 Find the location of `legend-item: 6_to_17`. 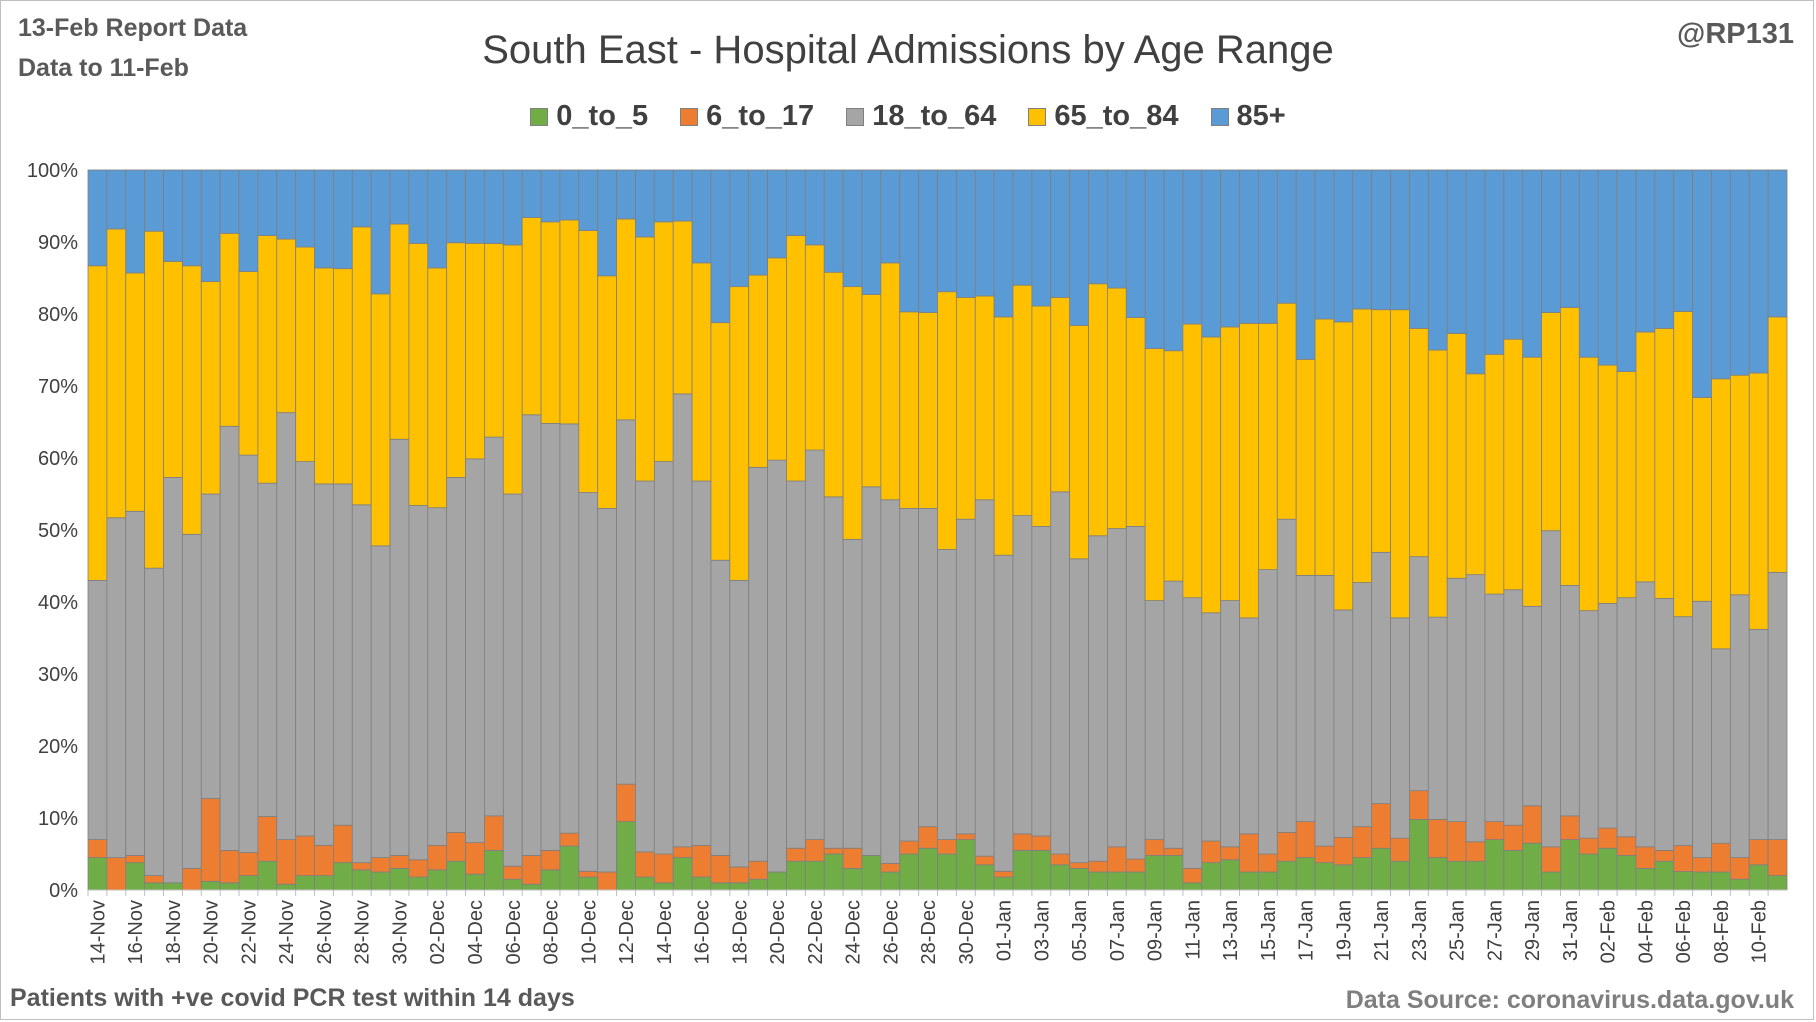

legend-item: 6_to_17 is located at coordinates (747, 116).